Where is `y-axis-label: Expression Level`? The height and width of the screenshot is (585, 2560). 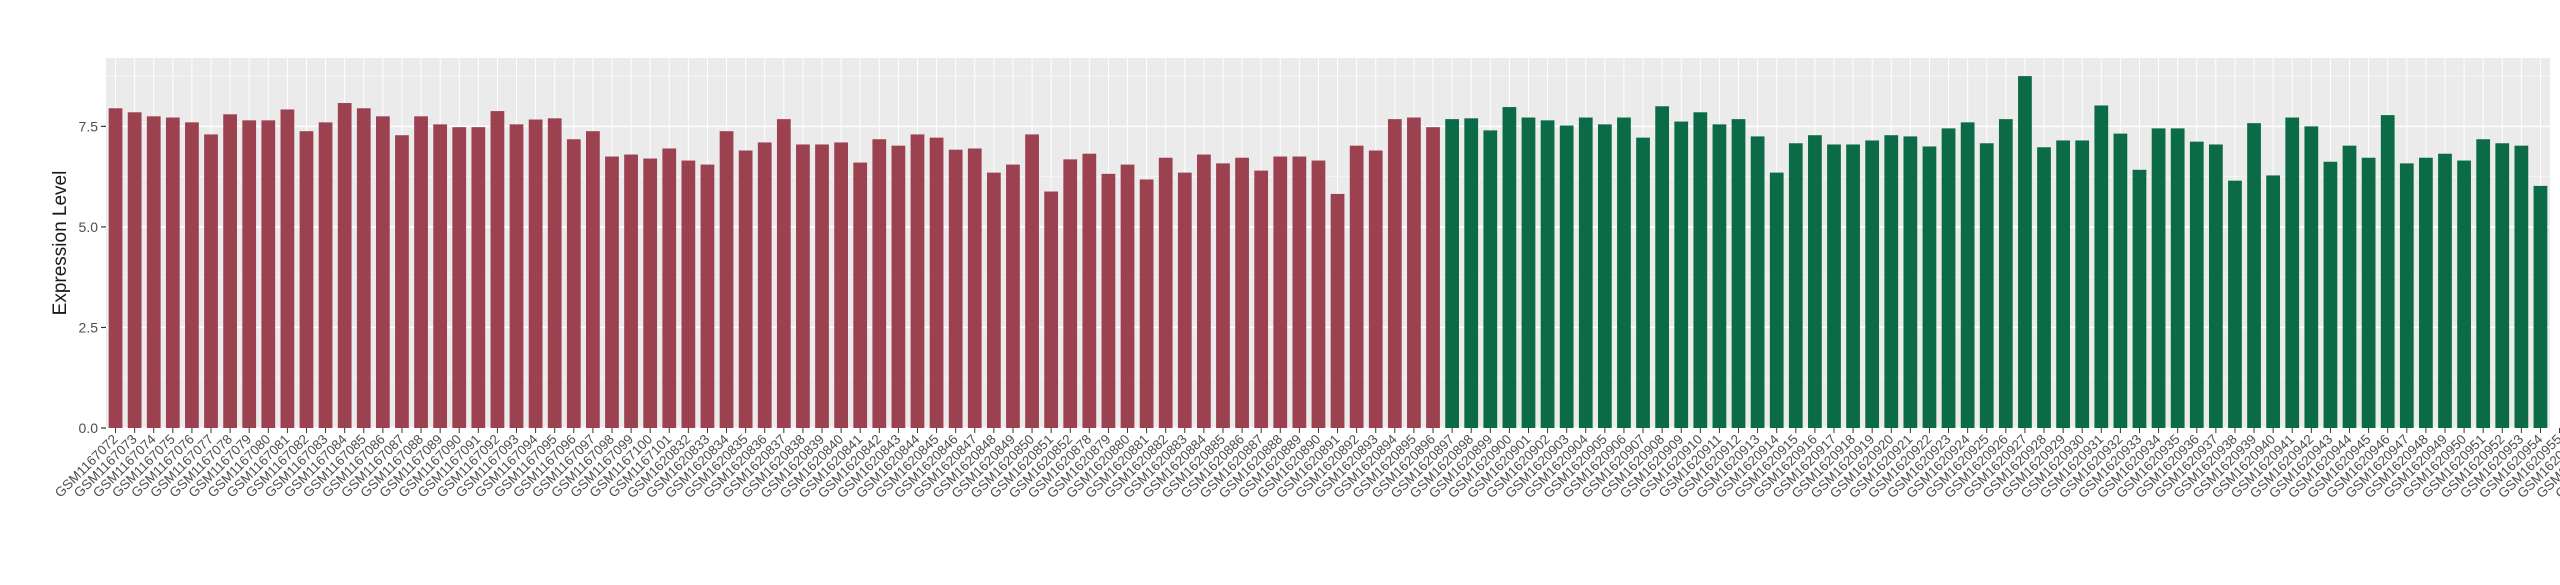
y-axis-label: Expression Level is located at coordinates (60, 243).